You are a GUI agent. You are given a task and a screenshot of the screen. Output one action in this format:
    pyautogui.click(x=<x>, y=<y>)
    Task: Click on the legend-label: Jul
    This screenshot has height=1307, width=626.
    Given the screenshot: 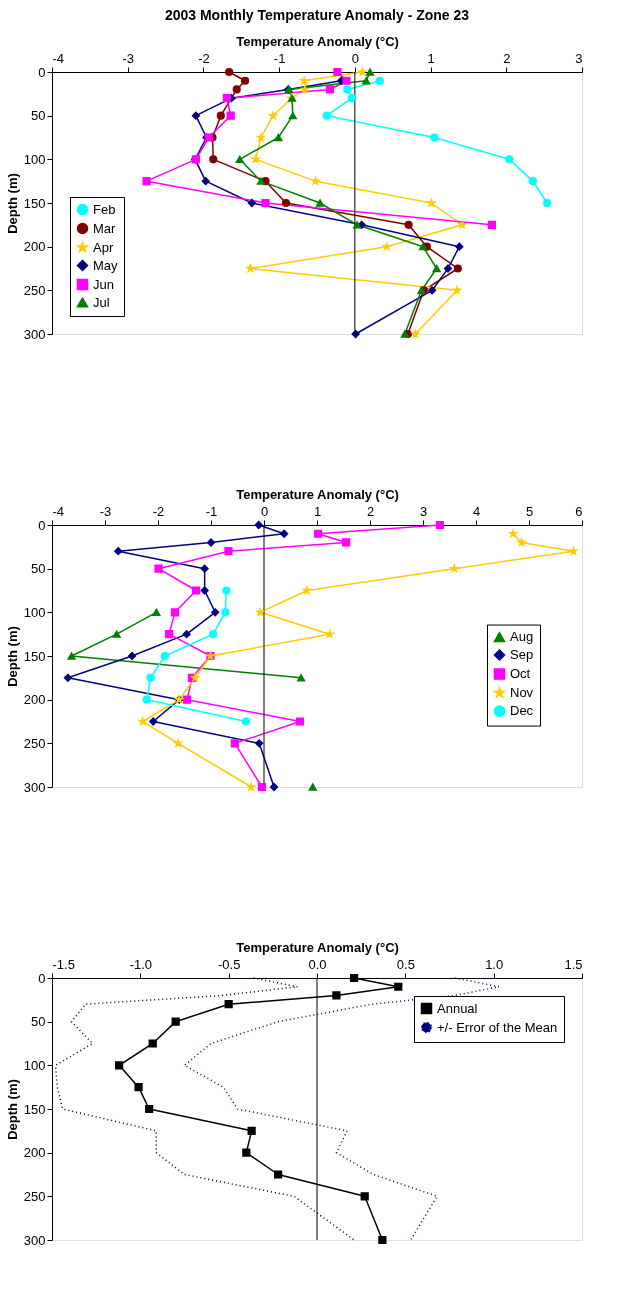 What is the action you would take?
    pyautogui.click(x=101, y=302)
    